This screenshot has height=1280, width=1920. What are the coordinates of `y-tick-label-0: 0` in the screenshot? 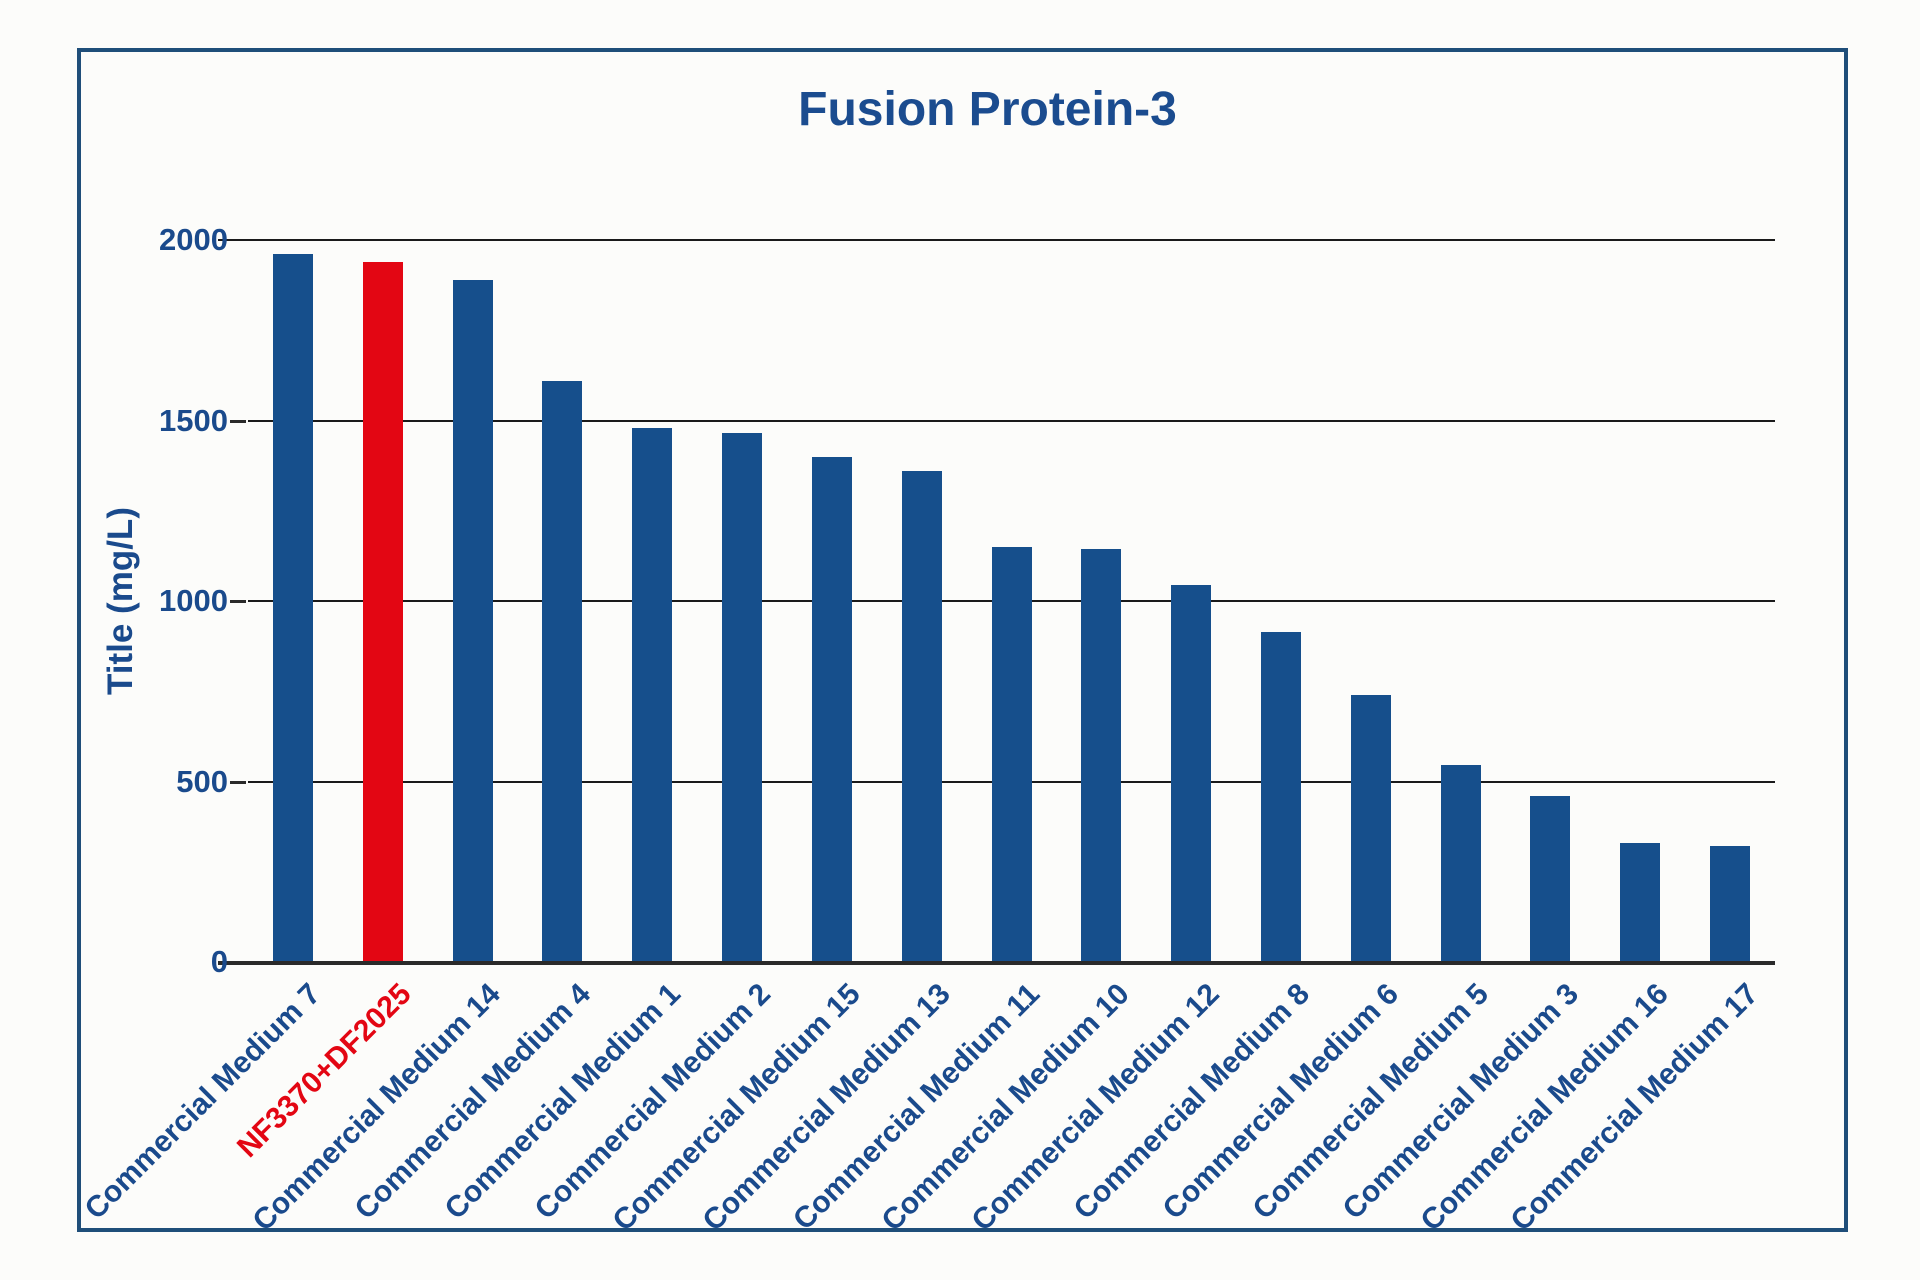 It's located at (219, 961).